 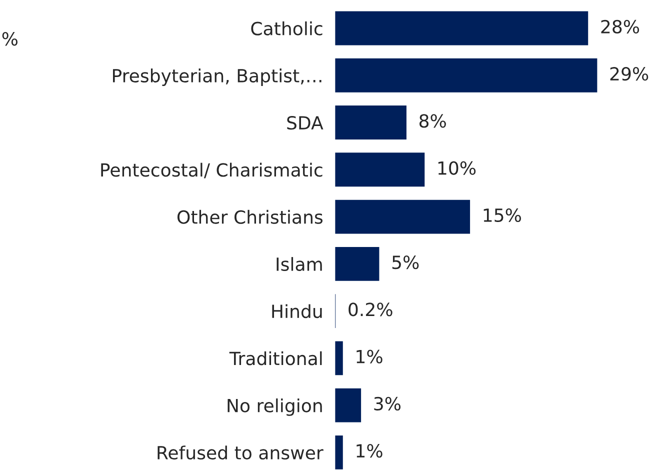 I want to click on data-label: 5%, so click(x=405, y=263).